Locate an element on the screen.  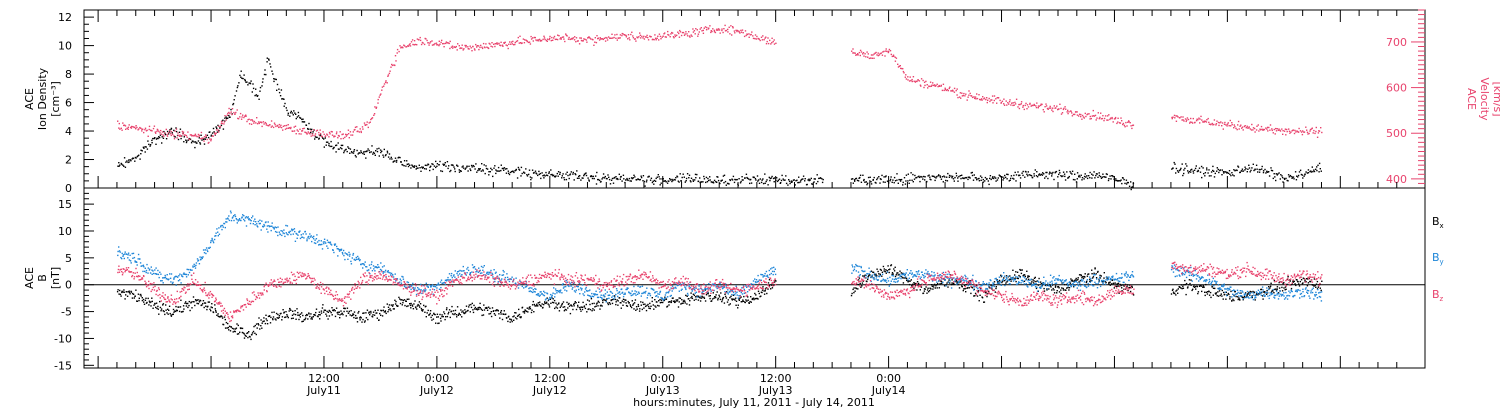
velocity-axis-title-line2: Velocity is located at coordinates (1484, 99).